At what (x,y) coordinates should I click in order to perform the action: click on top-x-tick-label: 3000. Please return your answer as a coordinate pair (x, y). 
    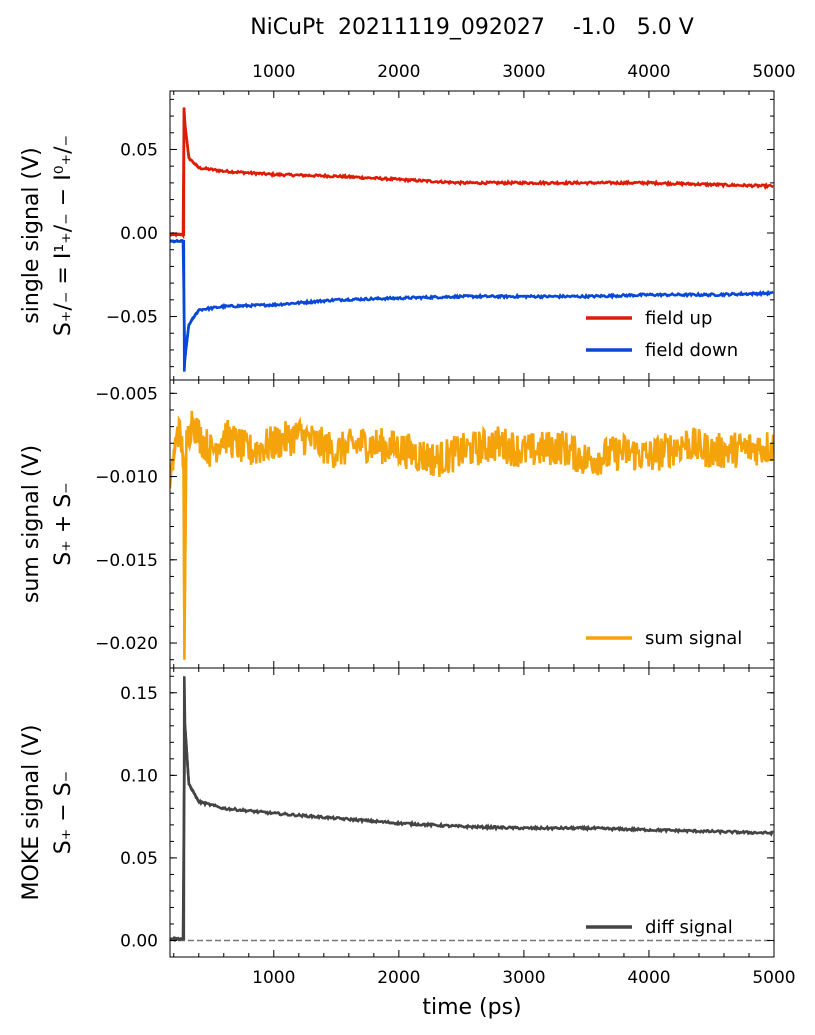
    Looking at the image, I should click on (523, 72).